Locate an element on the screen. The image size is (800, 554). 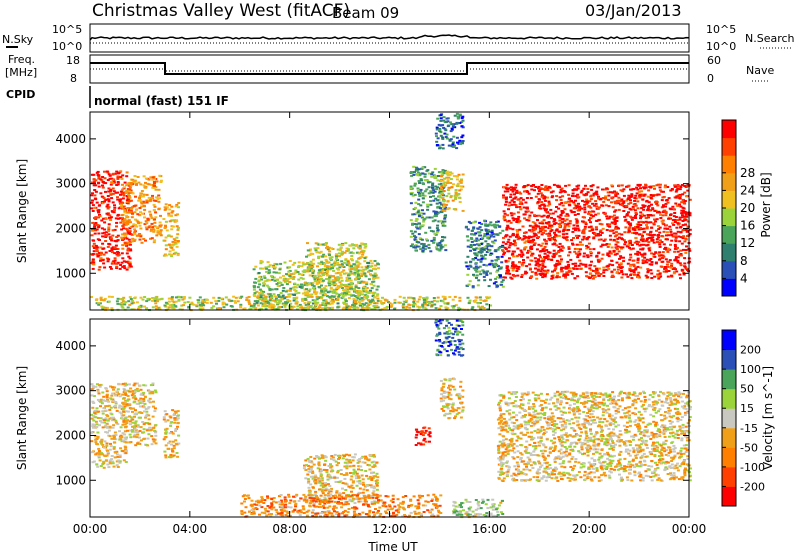
freq-tick-top: 18 is located at coordinates (73, 60).